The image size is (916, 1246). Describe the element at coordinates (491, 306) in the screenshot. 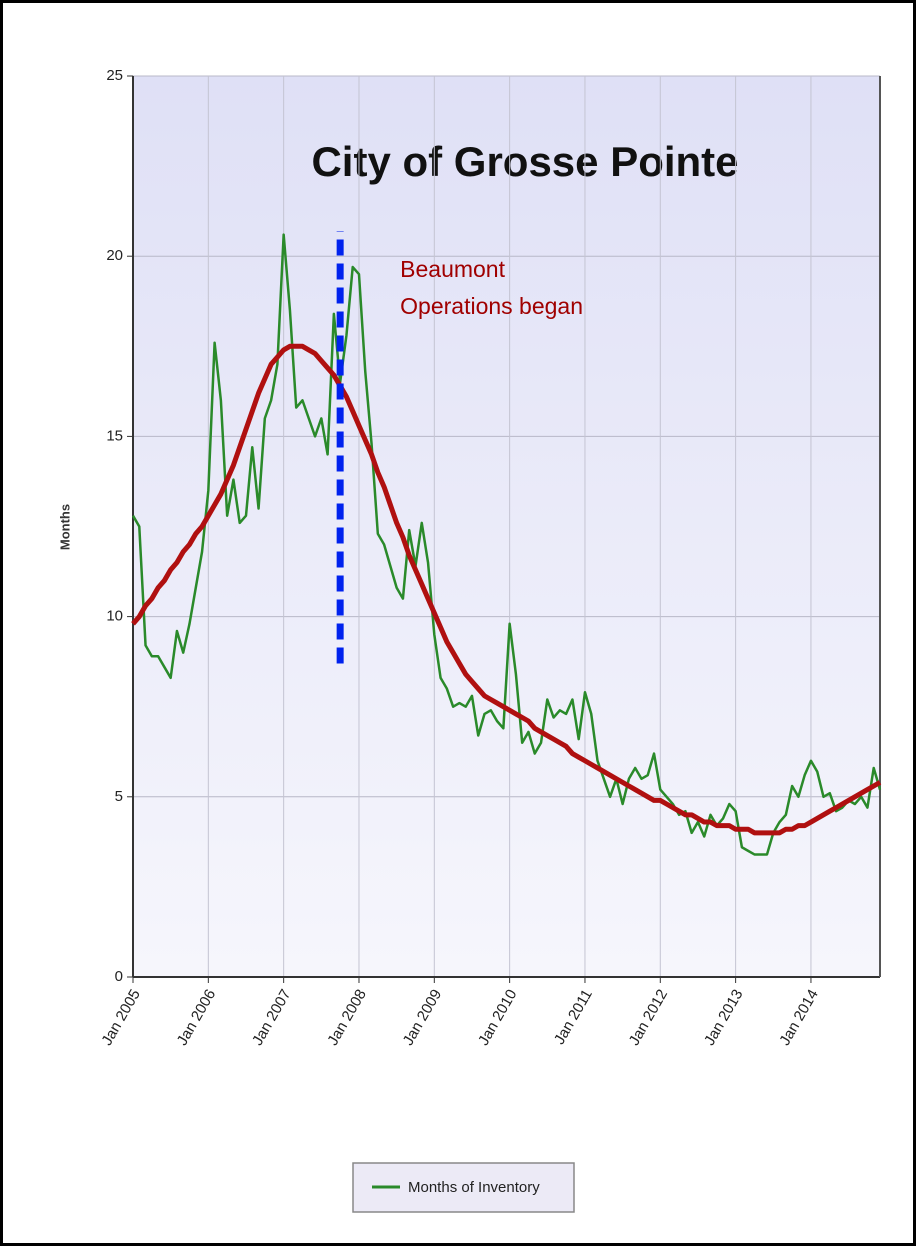

I see `annotation-text: Operations began` at that location.